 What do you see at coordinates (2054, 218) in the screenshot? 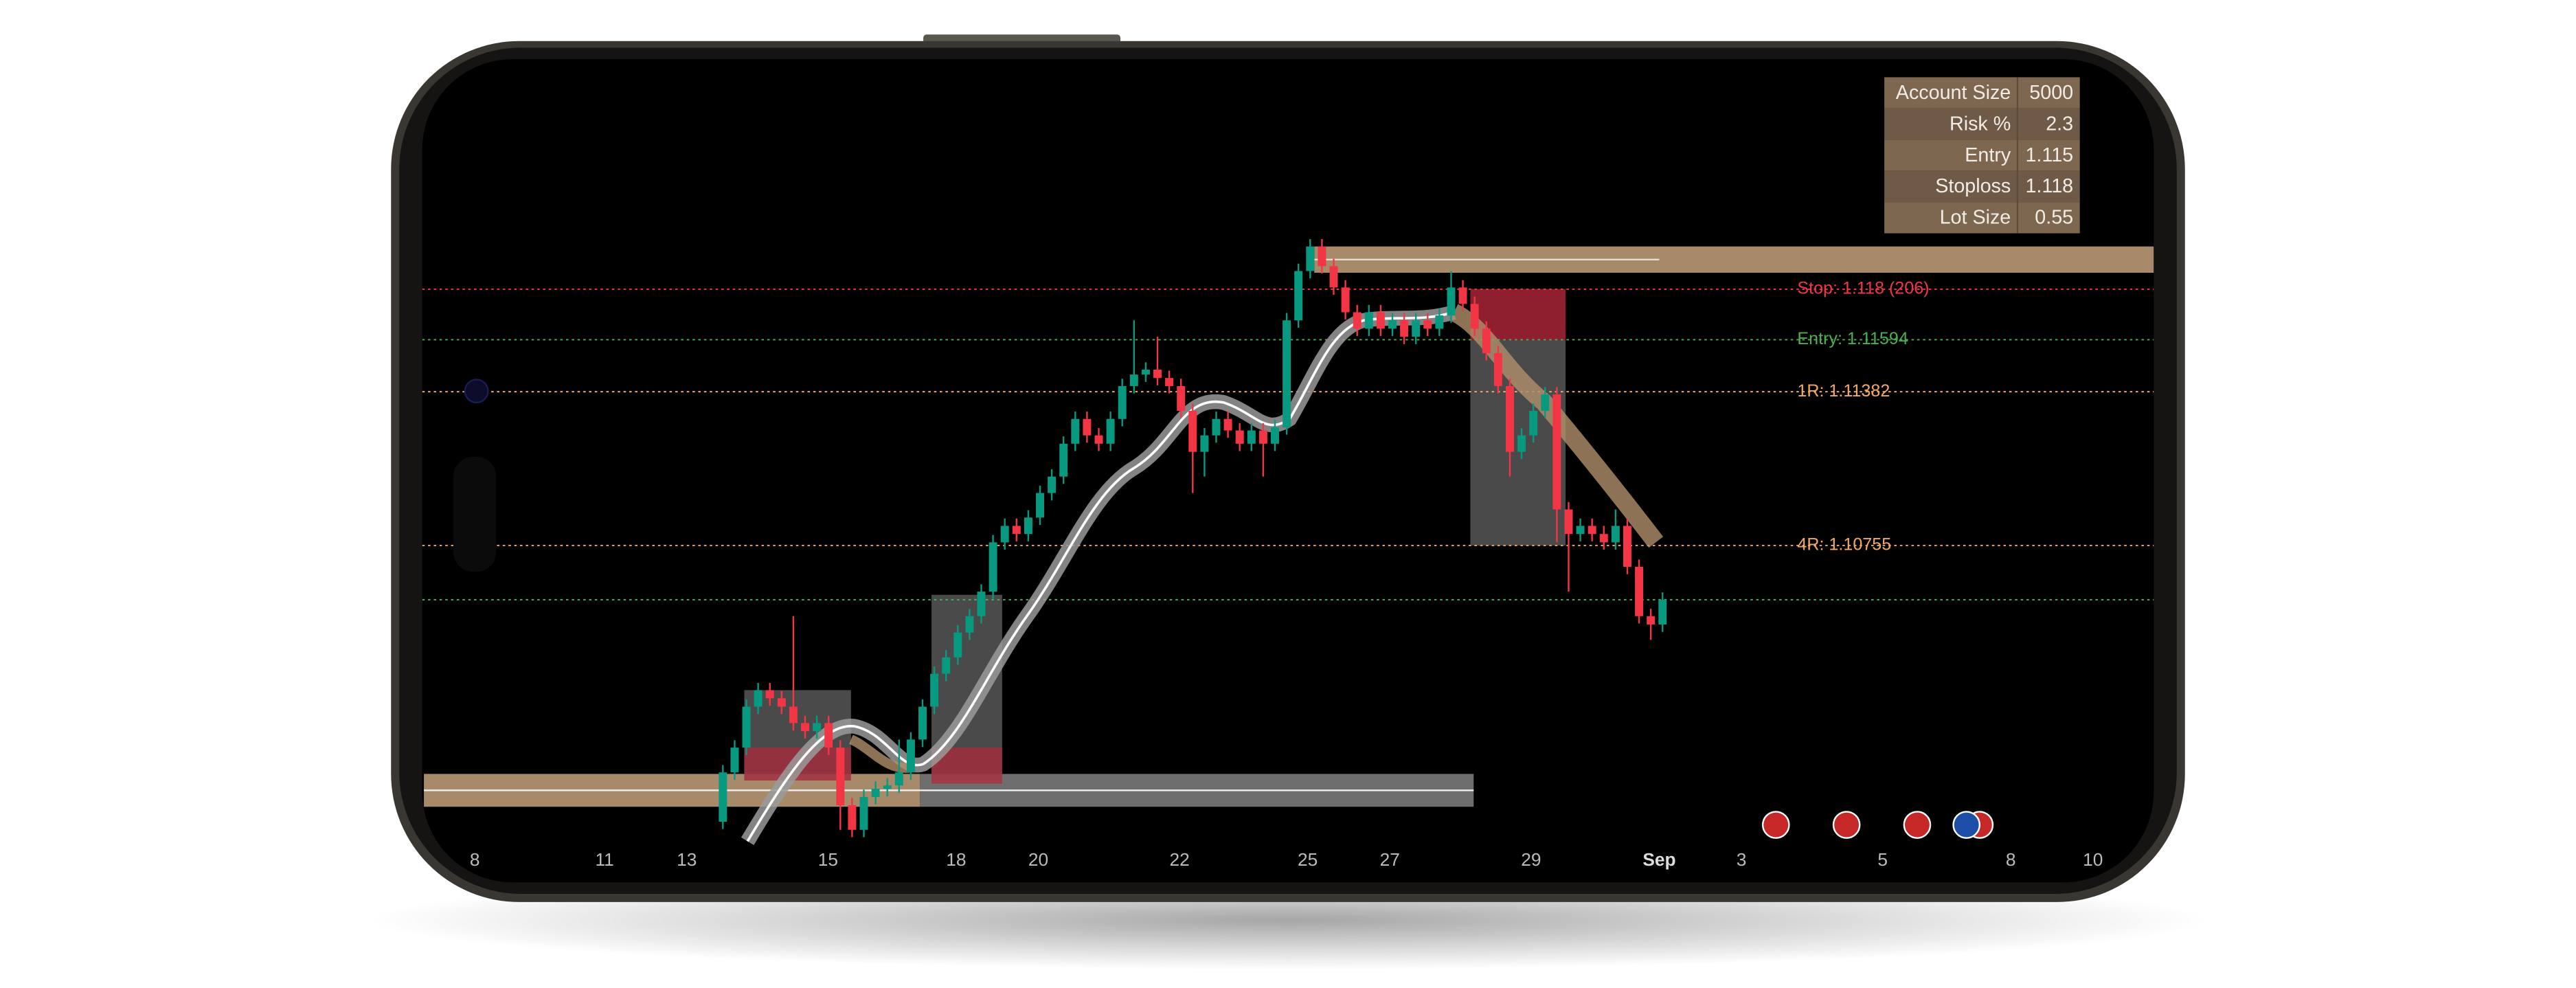
I see `table-value: 0.55` at bounding box center [2054, 218].